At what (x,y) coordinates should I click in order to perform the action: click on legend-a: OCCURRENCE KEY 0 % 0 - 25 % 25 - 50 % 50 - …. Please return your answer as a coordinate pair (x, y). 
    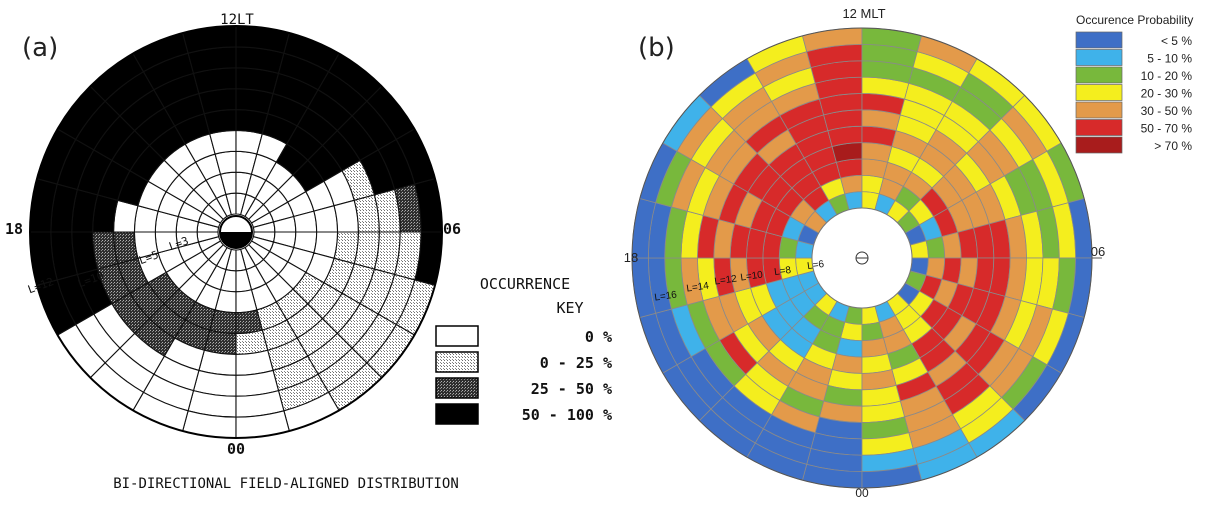
    Looking at the image, I should click on (523, 350).